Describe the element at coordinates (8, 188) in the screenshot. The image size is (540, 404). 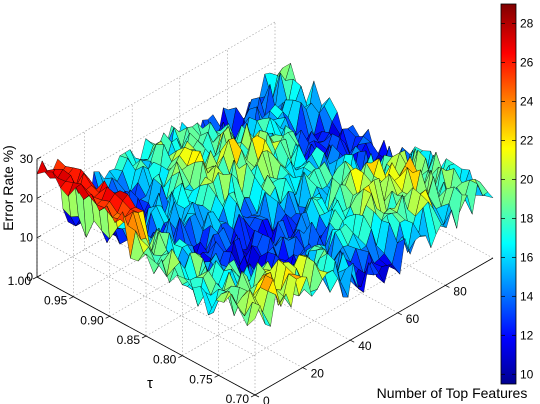
I see `z-axis-label: Error Rate %)` at that location.